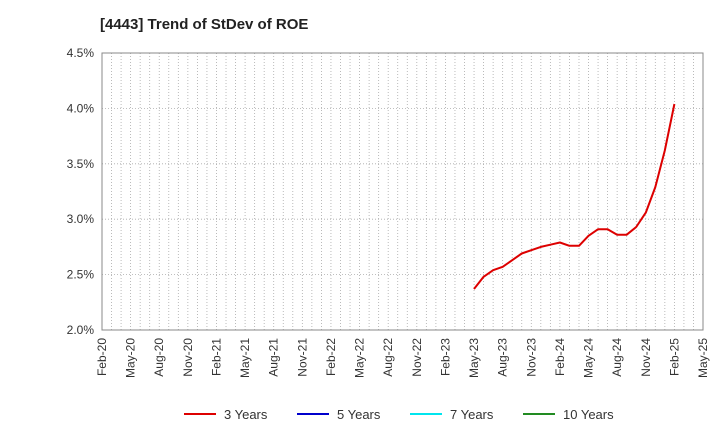 The height and width of the screenshot is (440, 720). Describe the element at coordinates (188, 357) in the screenshot. I see `x-tick-label: Nov-20` at that location.